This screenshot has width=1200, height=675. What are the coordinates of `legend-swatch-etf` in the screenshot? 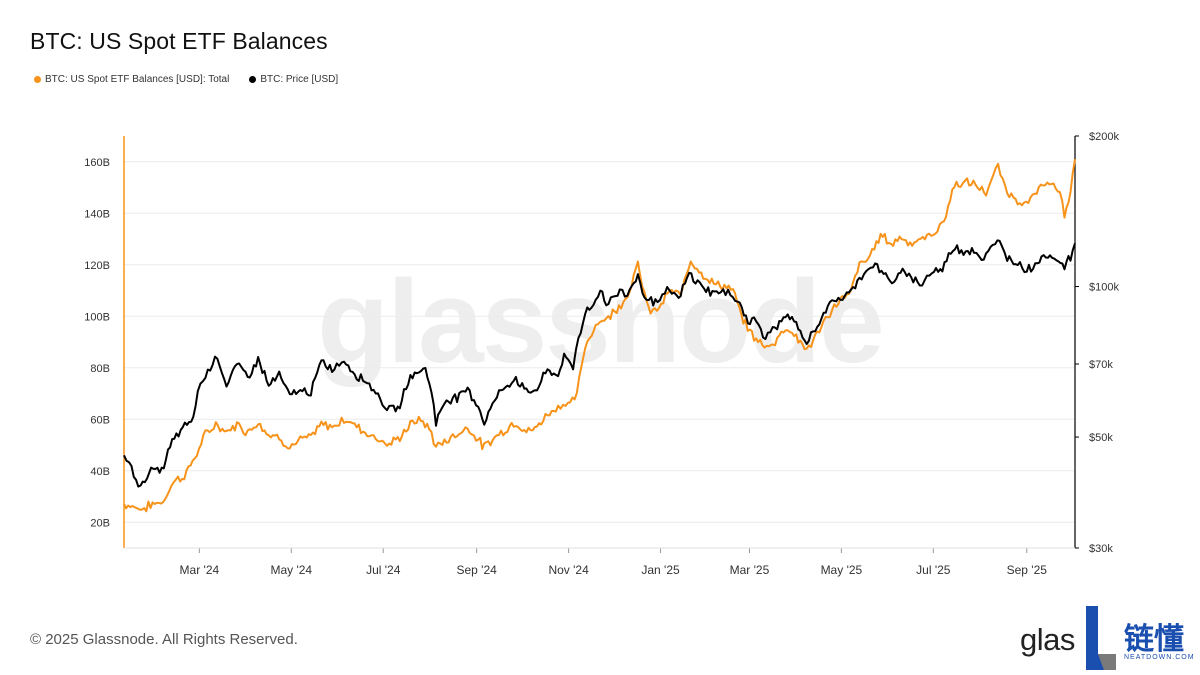 It's located at (37, 79).